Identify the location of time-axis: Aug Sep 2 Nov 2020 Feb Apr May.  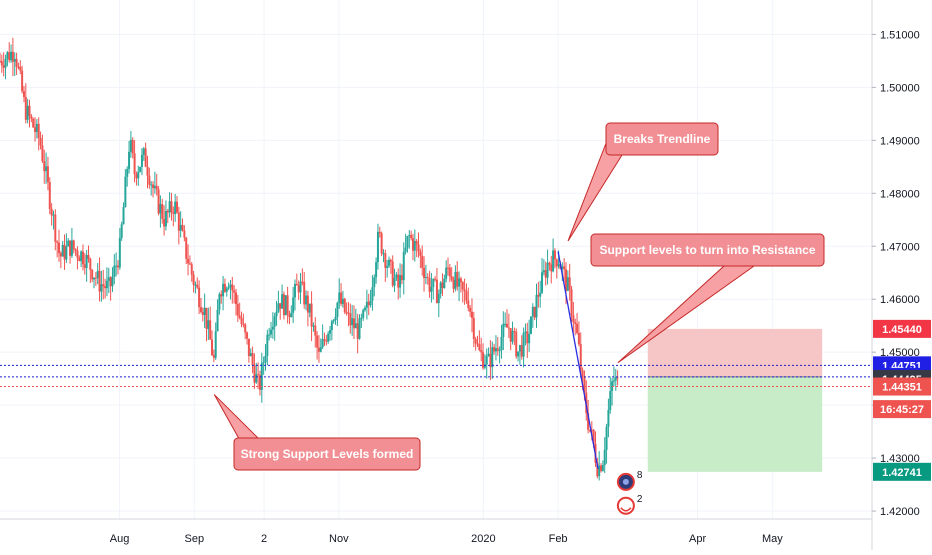
(446, 539).